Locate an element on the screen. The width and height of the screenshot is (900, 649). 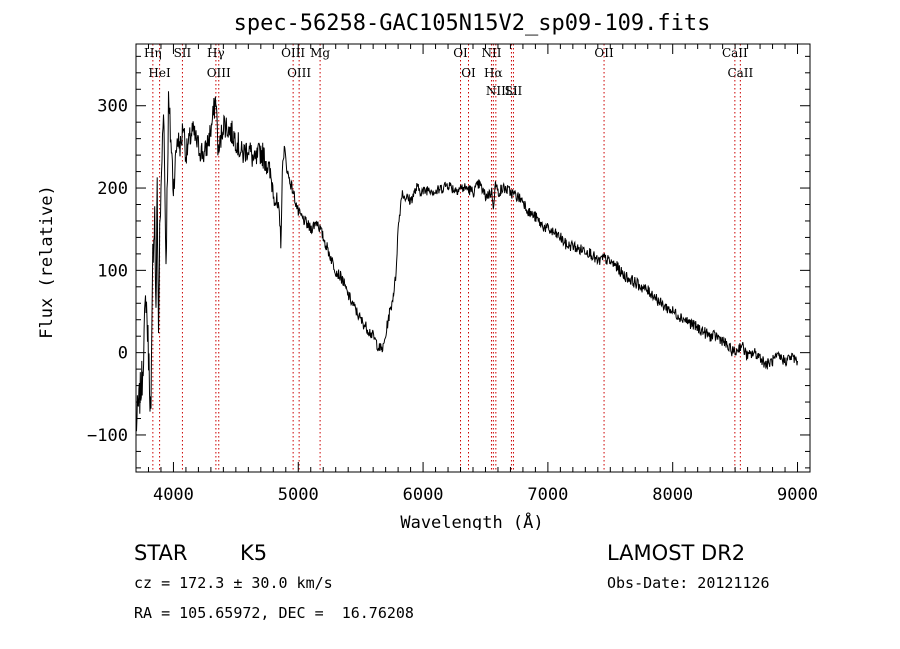
object-class: STAR is located at coordinates (161, 553).